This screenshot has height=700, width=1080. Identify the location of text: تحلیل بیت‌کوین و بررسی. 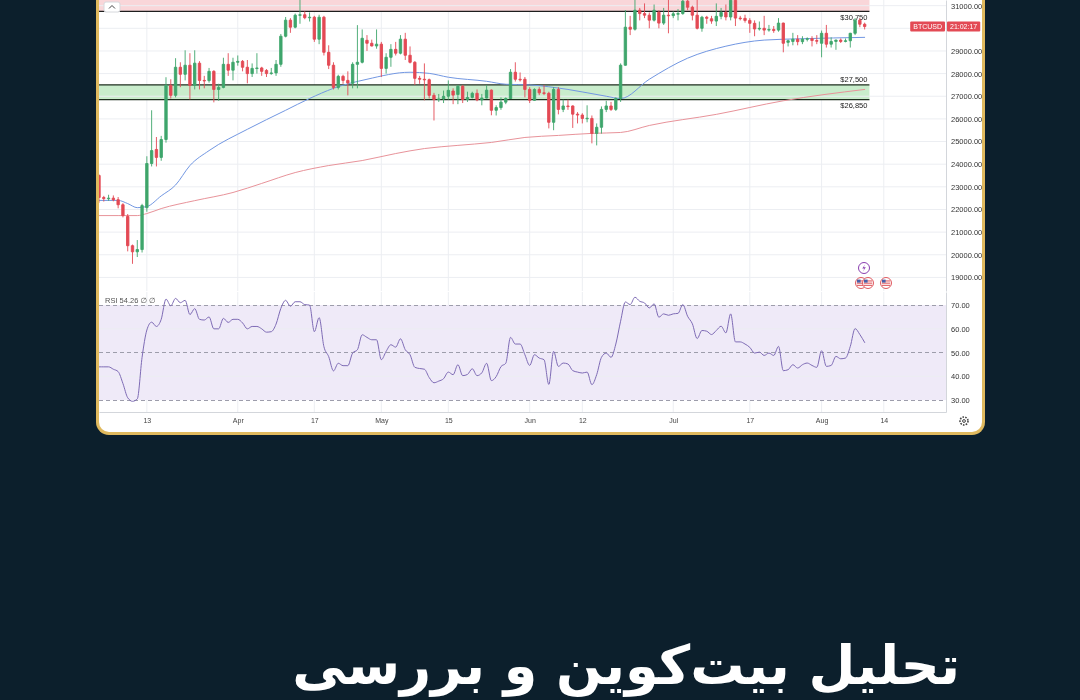
(626, 665).